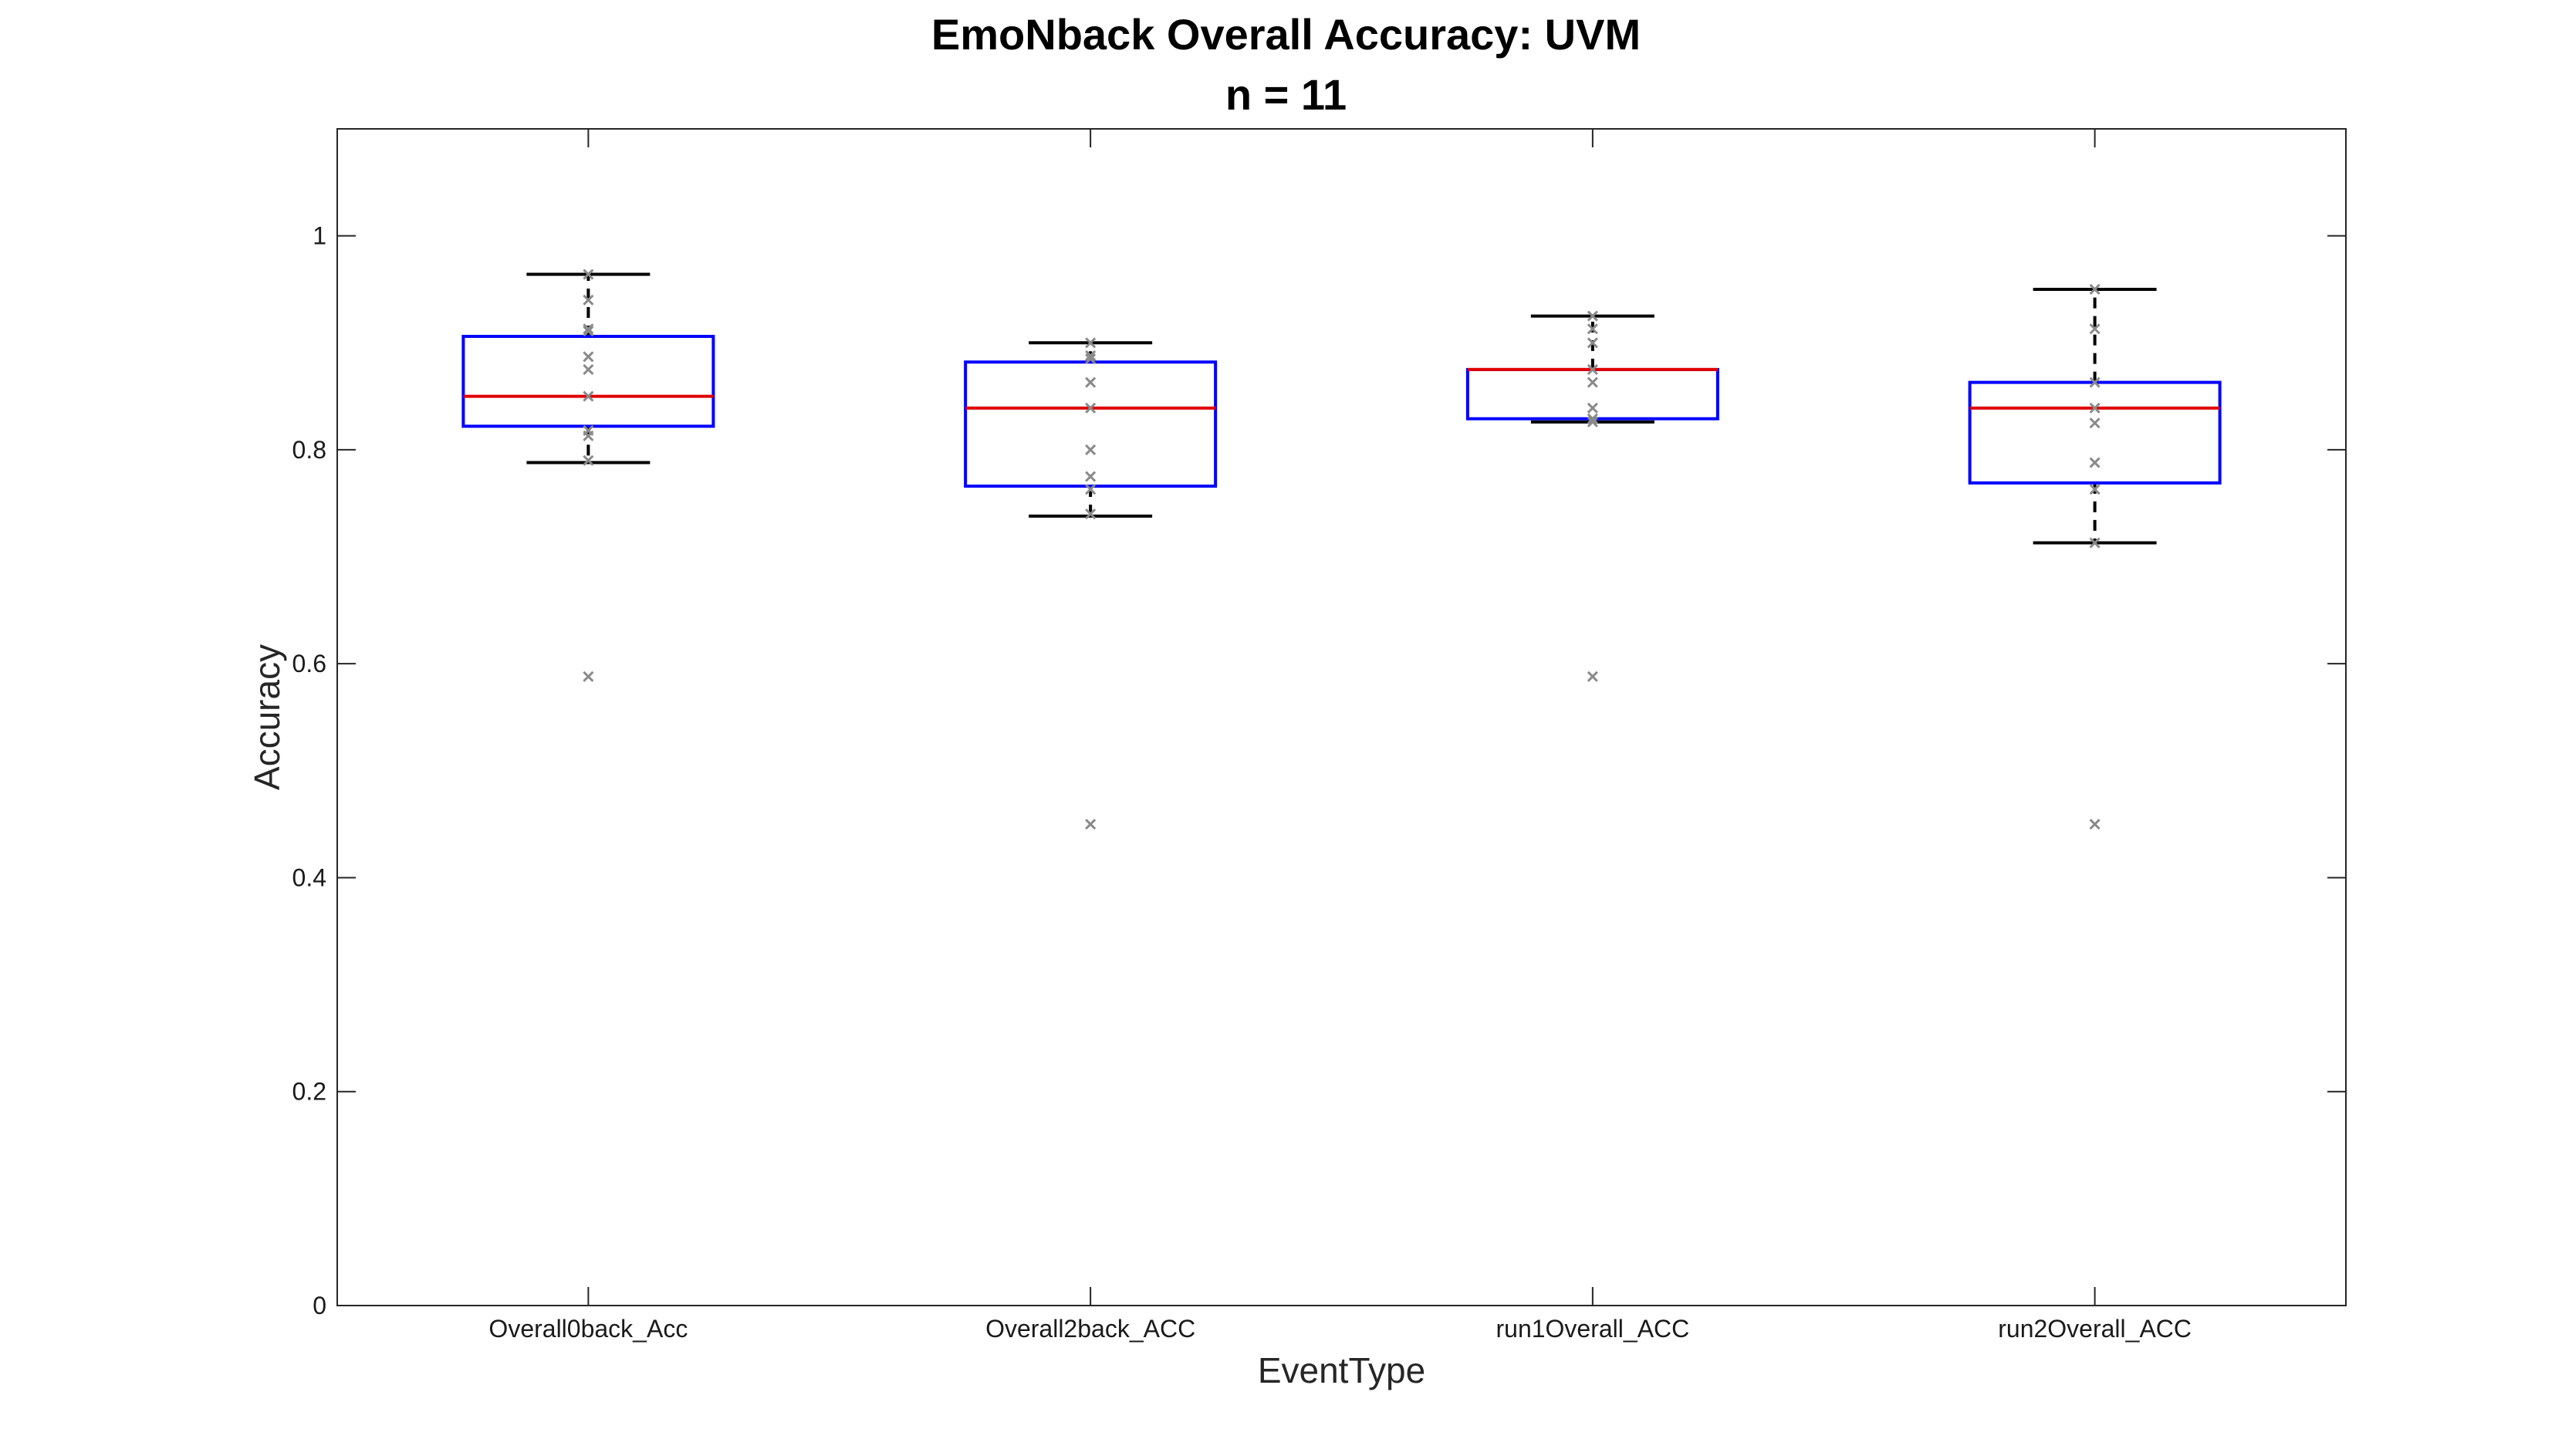 This screenshot has height=1456, width=2572. I want to click on x-tick-label: Overall0back_Acc, so click(588, 1329).